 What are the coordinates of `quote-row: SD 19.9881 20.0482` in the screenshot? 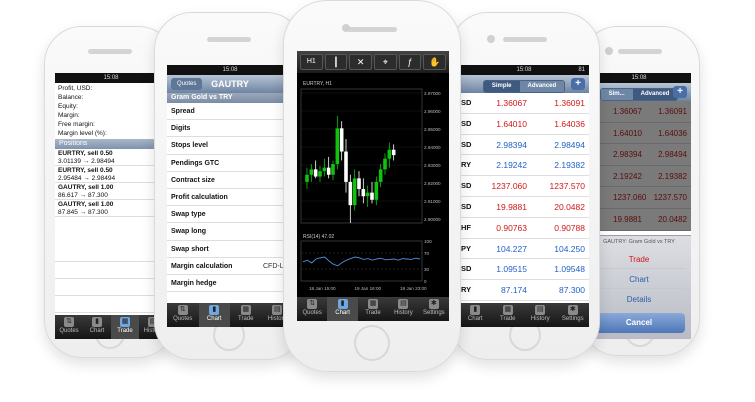 It's located at (524, 207).